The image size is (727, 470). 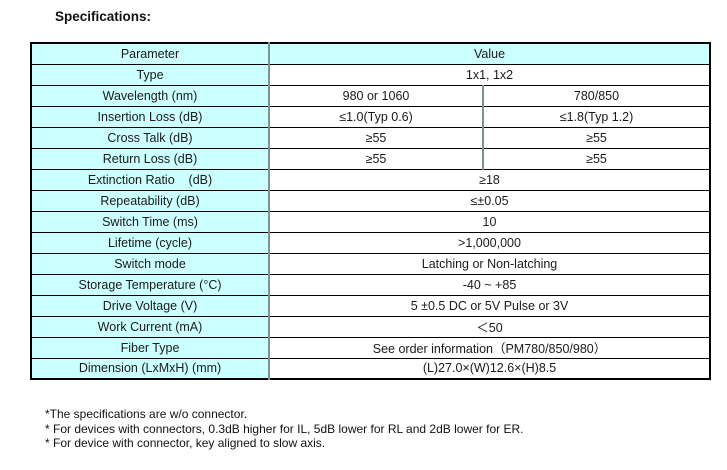 What do you see at coordinates (150, 242) in the screenshot?
I see `param-cell: Lifetime (cycle)` at bounding box center [150, 242].